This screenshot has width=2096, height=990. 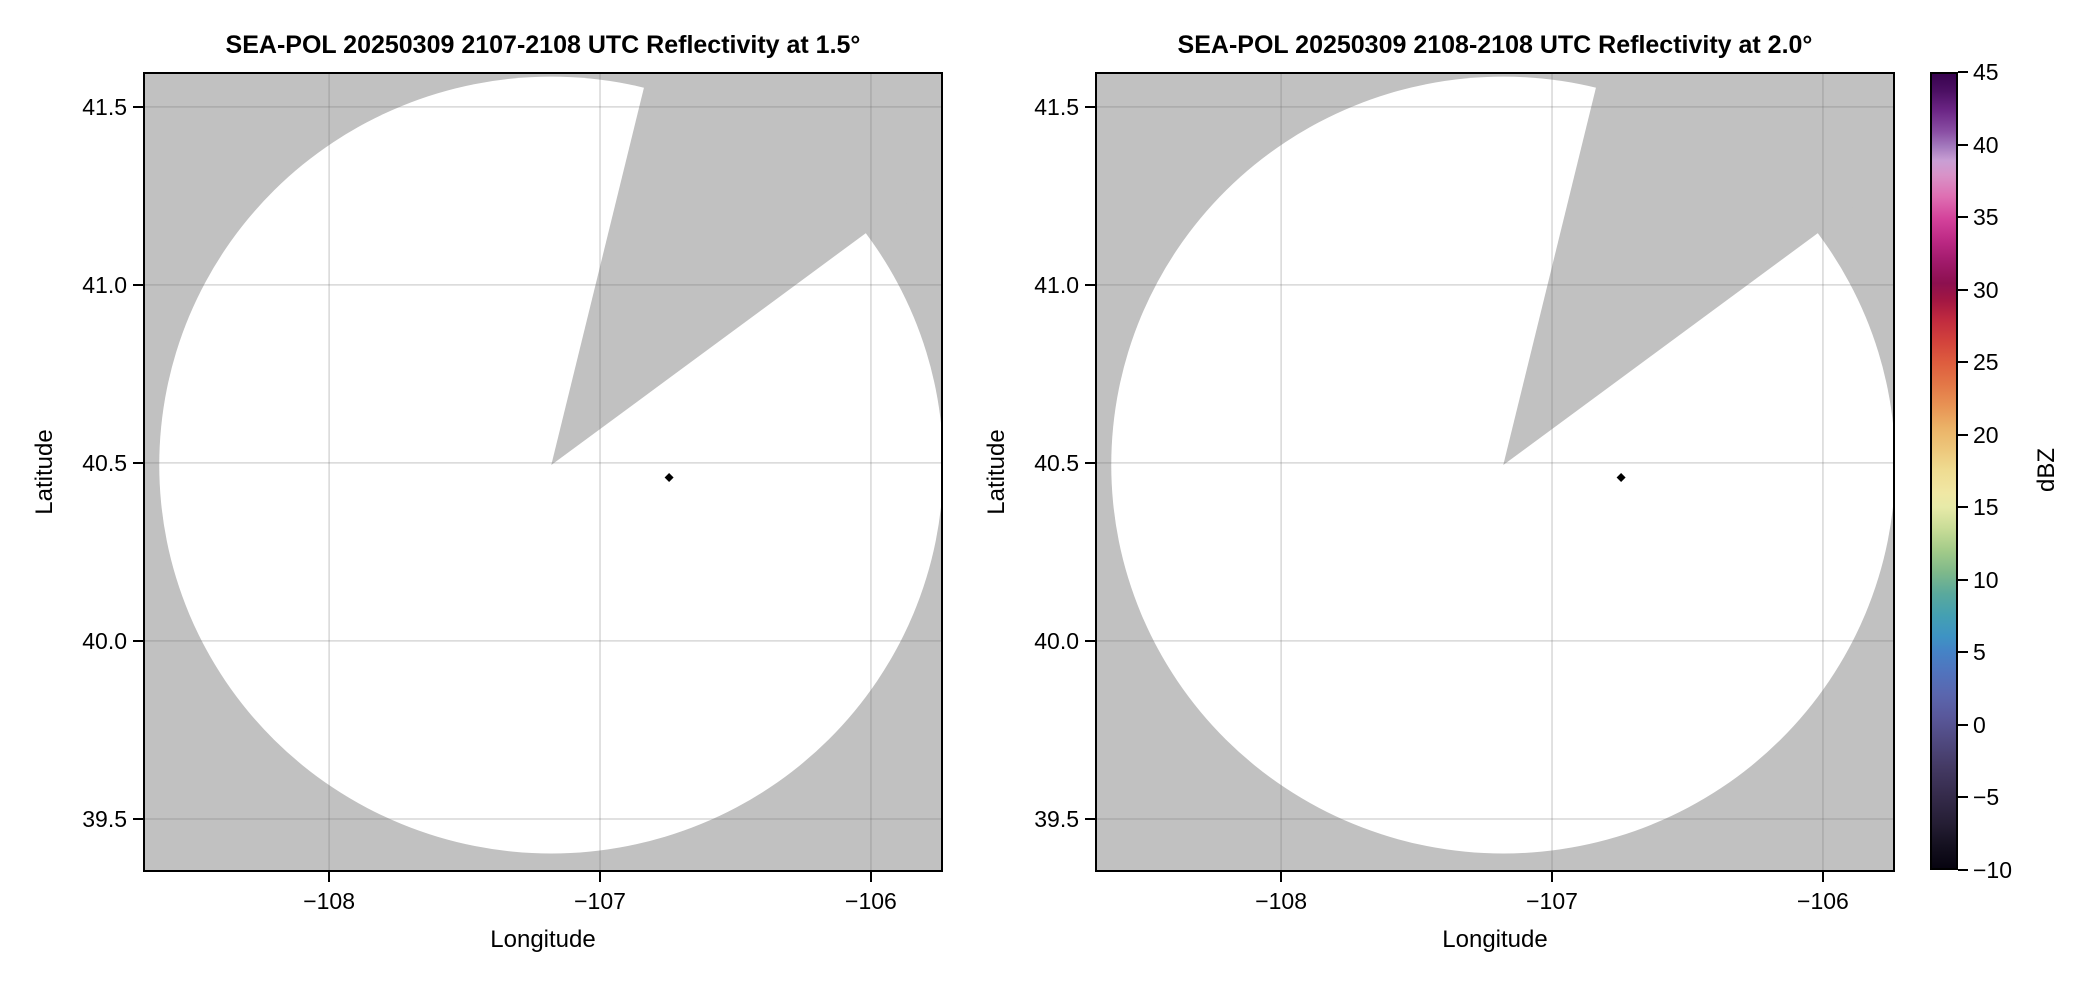 I want to click on colorbar-tick-label: 40, so click(x=1986, y=144).